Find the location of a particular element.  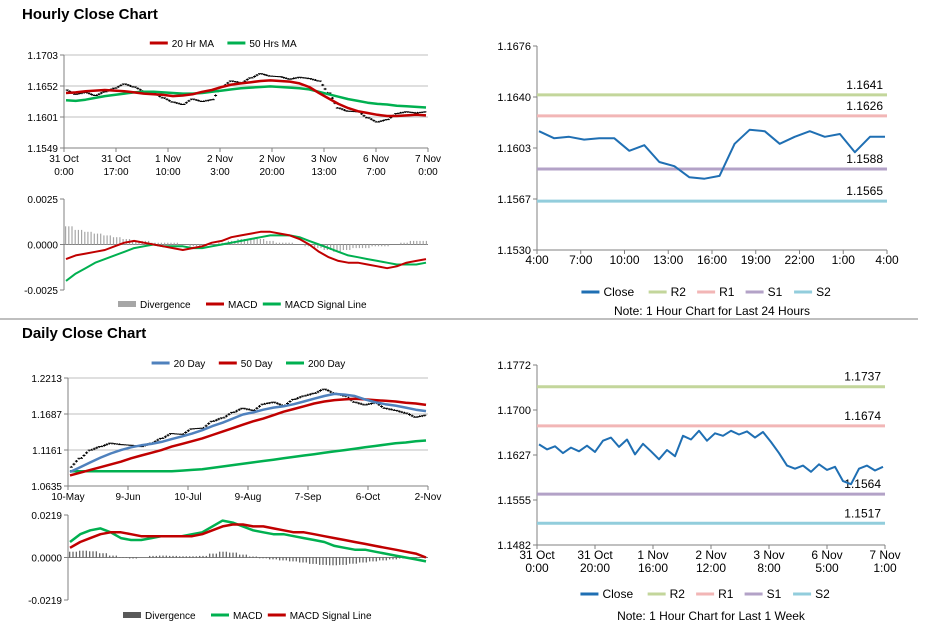

x-tick-label: 16:00 is located at coordinates (653, 568).